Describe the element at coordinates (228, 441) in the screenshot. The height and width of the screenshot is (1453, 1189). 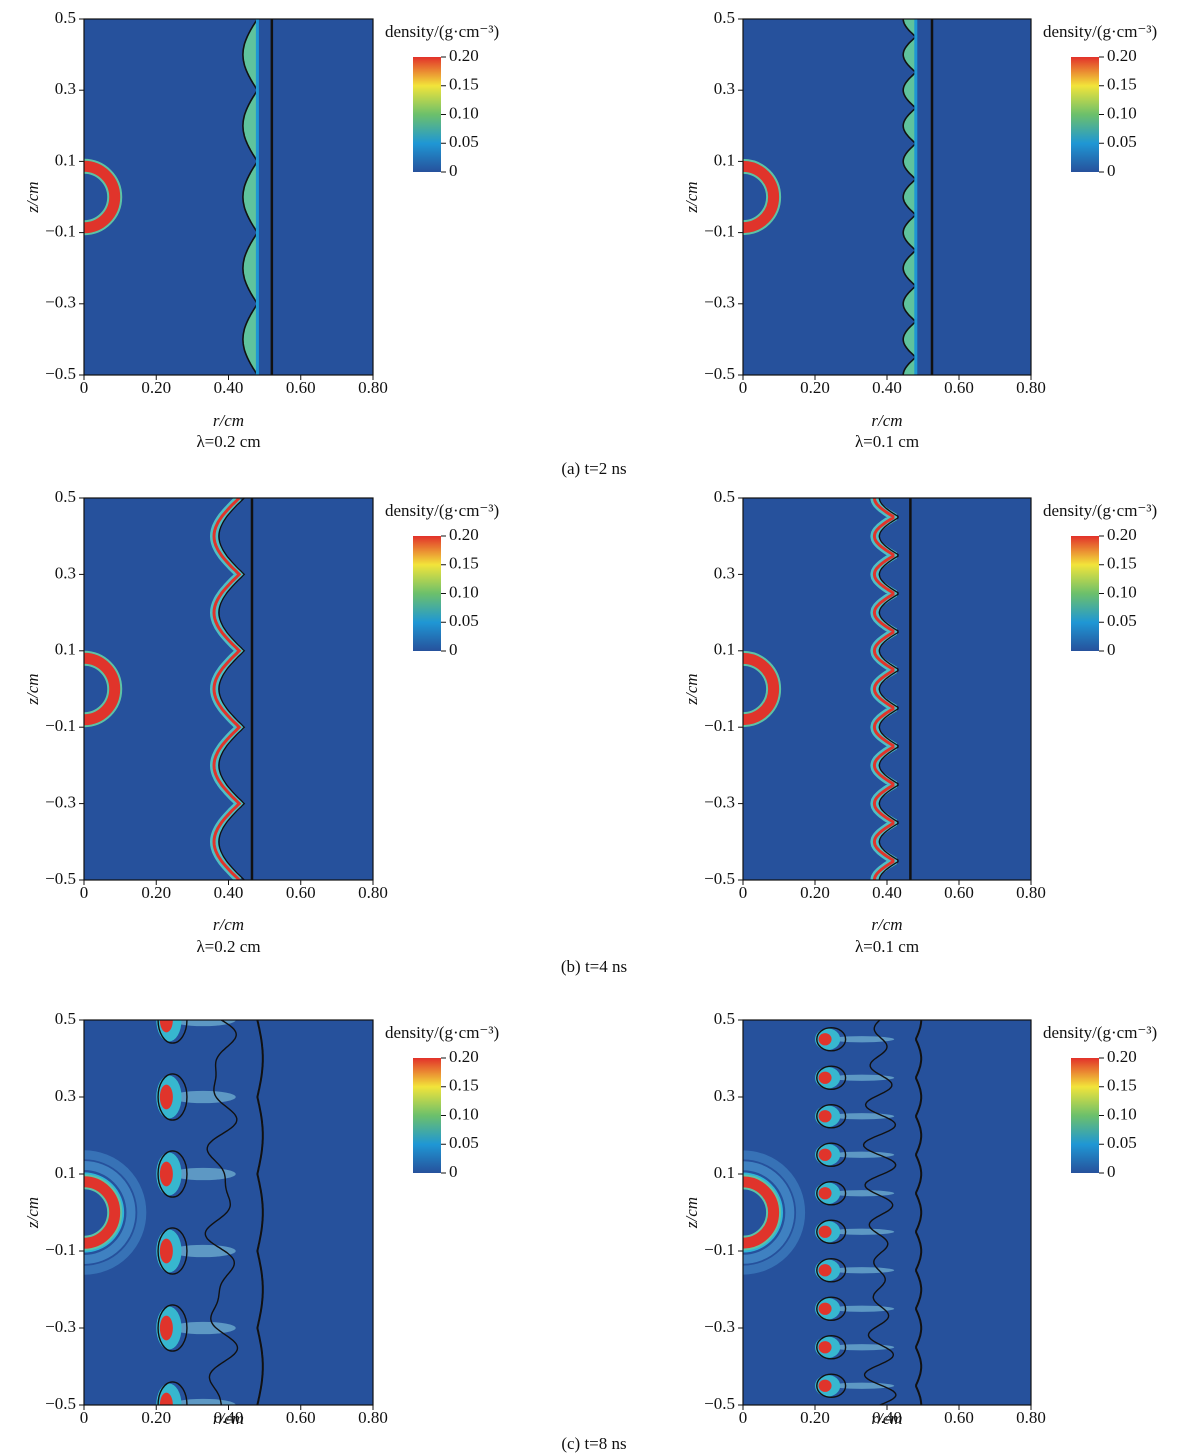
I see `subtitle: λ=0.2 cm` at that location.